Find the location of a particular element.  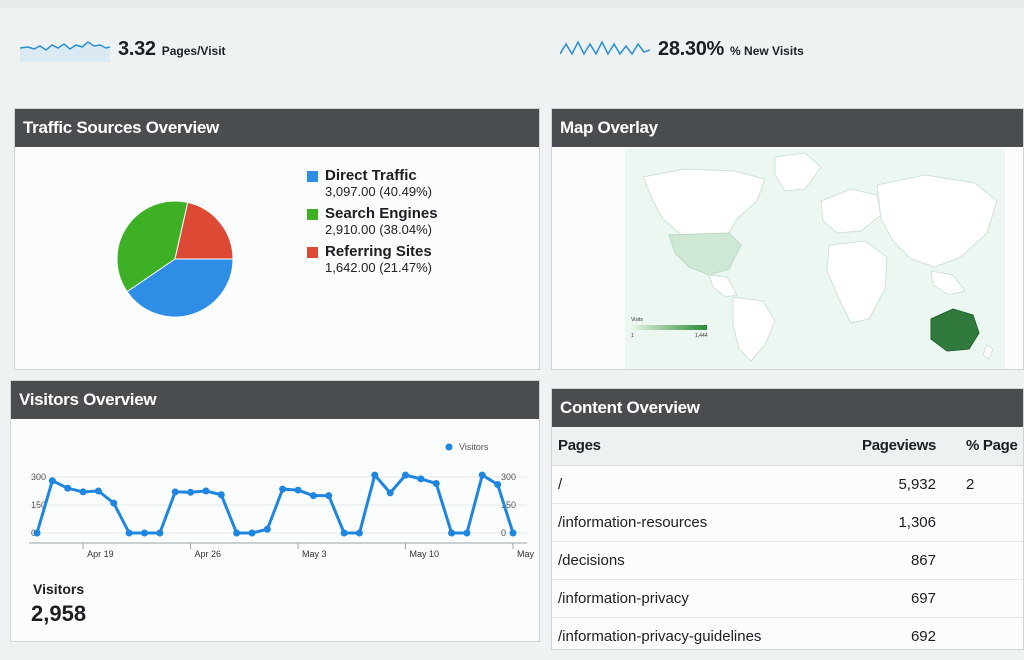

column-header-pct-pageviews: % Page is located at coordinates (982, 446).